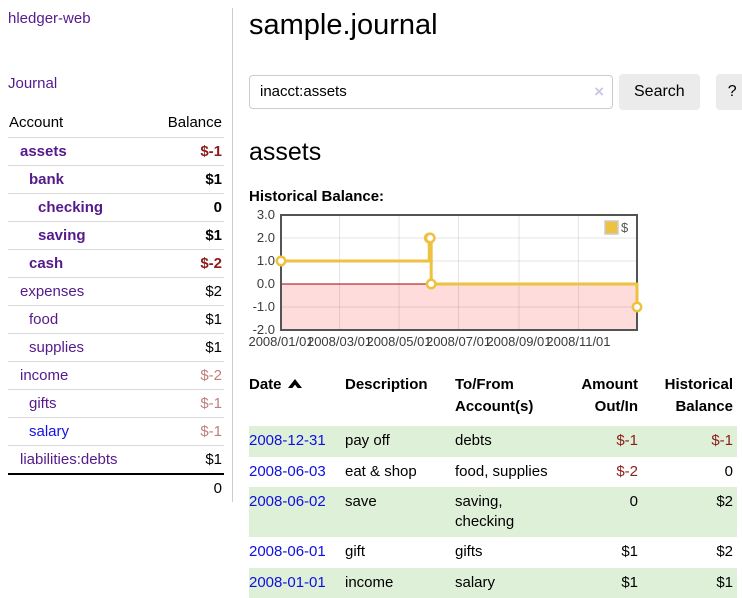  What do you see at coordinates (116, 431) in the screenshot?
I see `account-row: salary $-1` at bounding box center [116, 431].